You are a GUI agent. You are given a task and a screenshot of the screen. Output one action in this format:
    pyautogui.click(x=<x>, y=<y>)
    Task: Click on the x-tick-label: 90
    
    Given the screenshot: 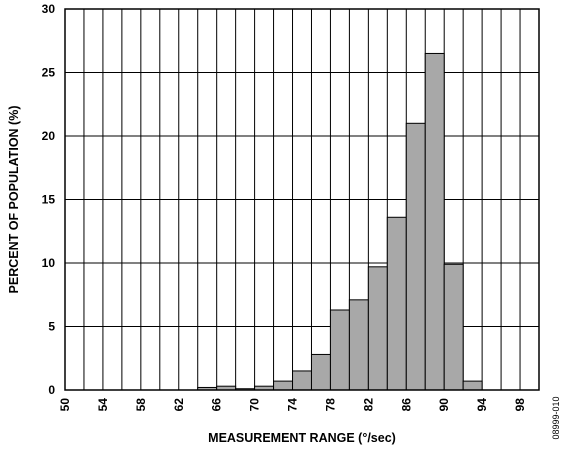 What is the action you would take?
    pyautogui.click(x=444, y=405)
    